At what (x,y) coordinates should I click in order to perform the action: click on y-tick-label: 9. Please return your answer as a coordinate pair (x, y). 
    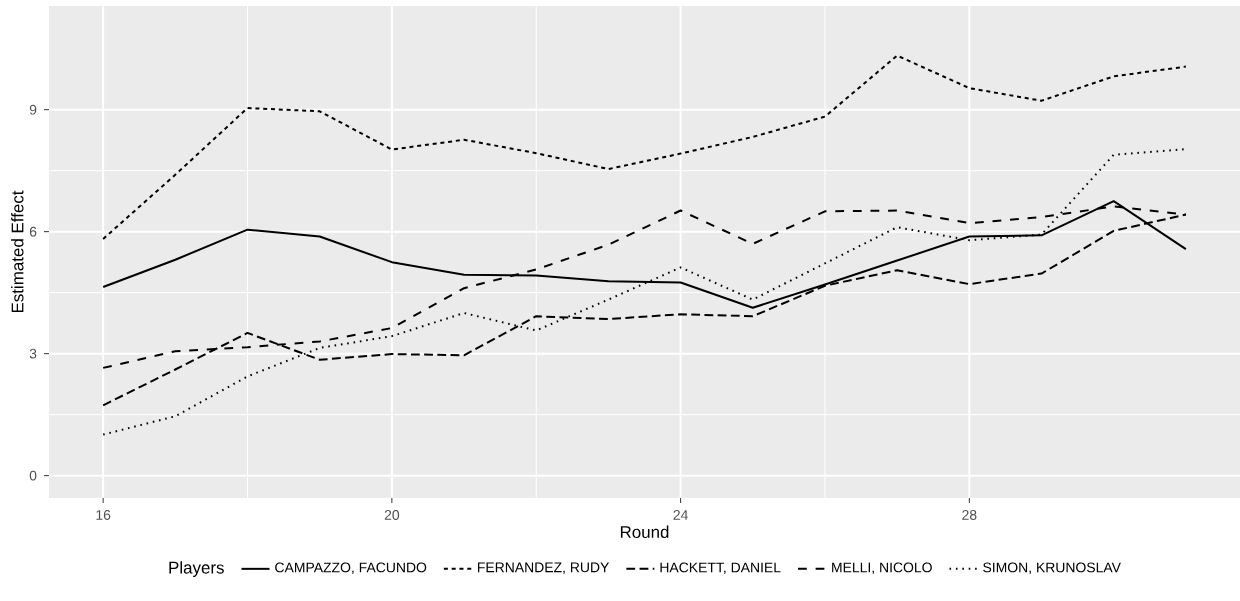
    Looking at the image, I should click on (33, 109).